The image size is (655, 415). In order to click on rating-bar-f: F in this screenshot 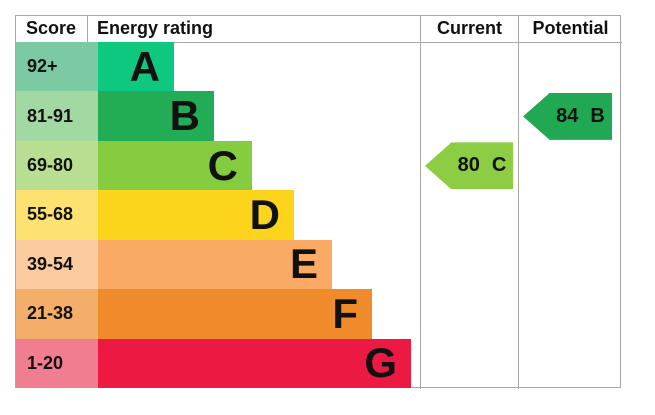, I will do `click(235, 314)`.